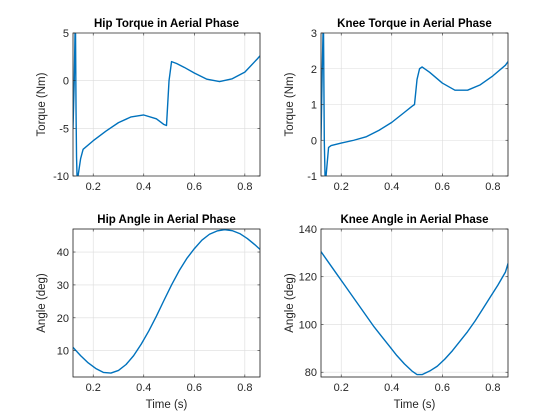 The height and width of the screenshot is (420, 560). I want to click on hip-angle-y-tick-label: 30, so click(63, 286).